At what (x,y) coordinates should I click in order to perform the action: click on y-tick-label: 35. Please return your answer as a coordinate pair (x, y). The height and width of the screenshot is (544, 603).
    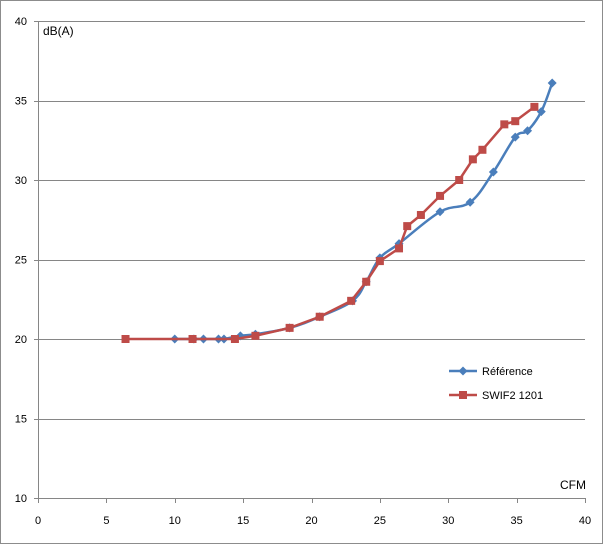
    Looking at the image, I should click on (21, 102).